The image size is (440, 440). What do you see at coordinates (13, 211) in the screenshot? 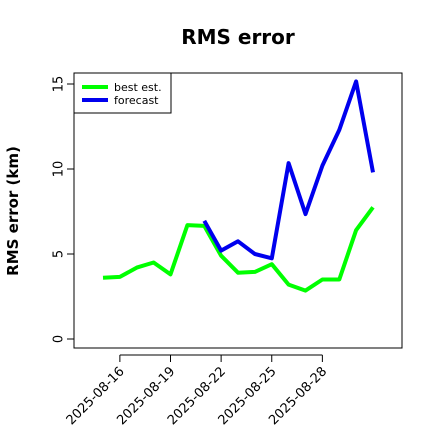
I see `y-axis-label: RMS error (km)` at bounding box center [13, 211].